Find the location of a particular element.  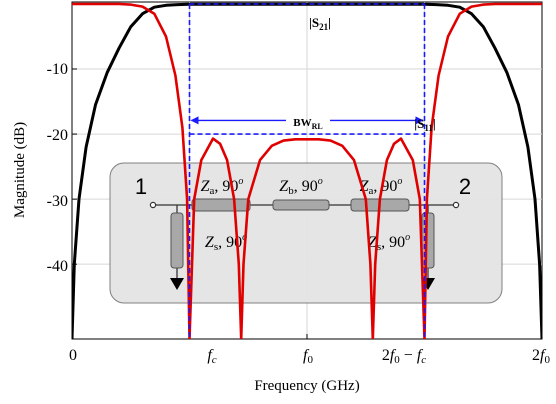

x-tick-label-2f0-fc: 2f0 − fc is located at coordinates (404, 356).